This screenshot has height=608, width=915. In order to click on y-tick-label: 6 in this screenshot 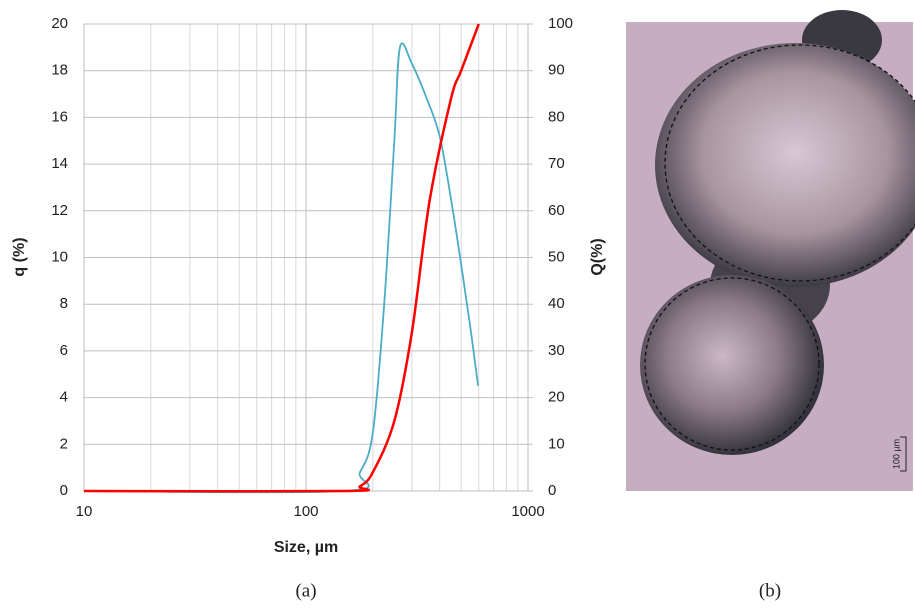, I will do `click(64, 350)`.